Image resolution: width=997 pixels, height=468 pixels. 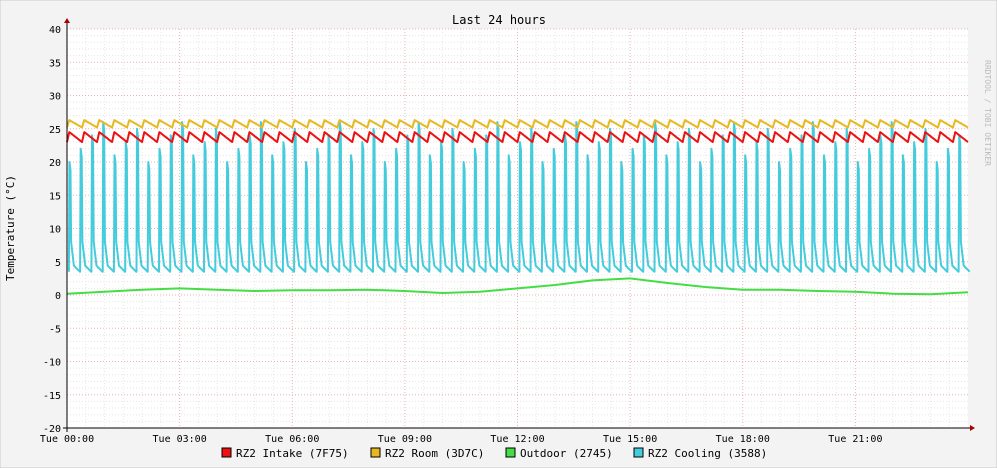 I want to click on y-tick-label: 30, so click(x=55, y=97).